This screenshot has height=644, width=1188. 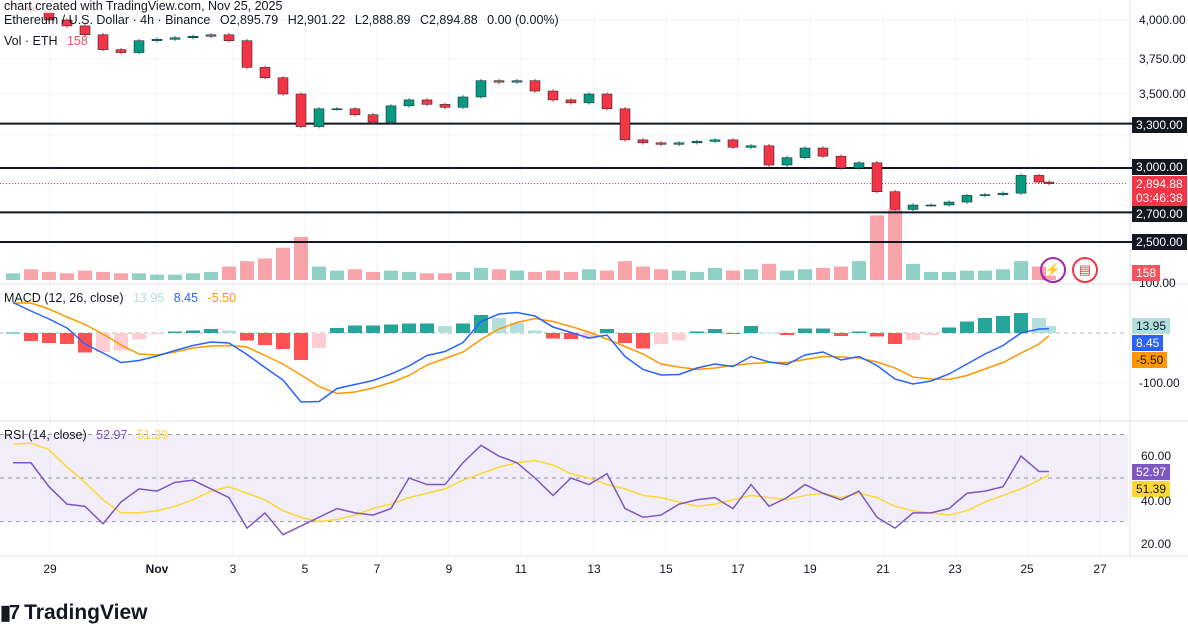 I want to click on level-tag-2500: 2,500.00, so click(x=1159, y=242).